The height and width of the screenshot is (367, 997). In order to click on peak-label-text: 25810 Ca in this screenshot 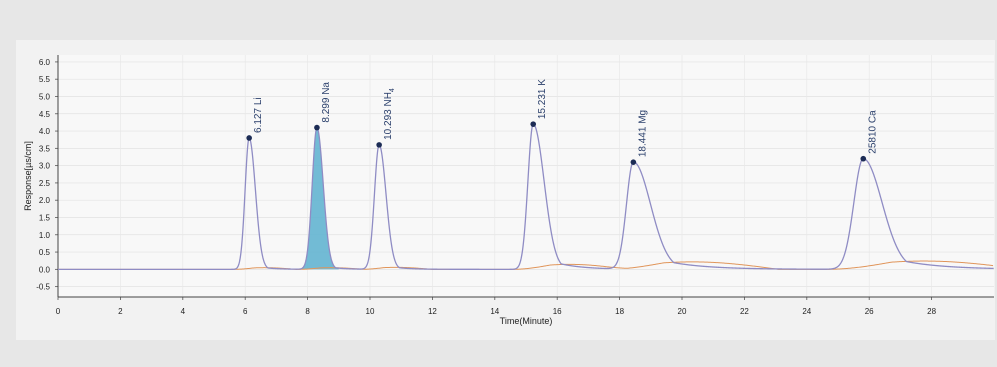, I will do `click(872, 132)`.